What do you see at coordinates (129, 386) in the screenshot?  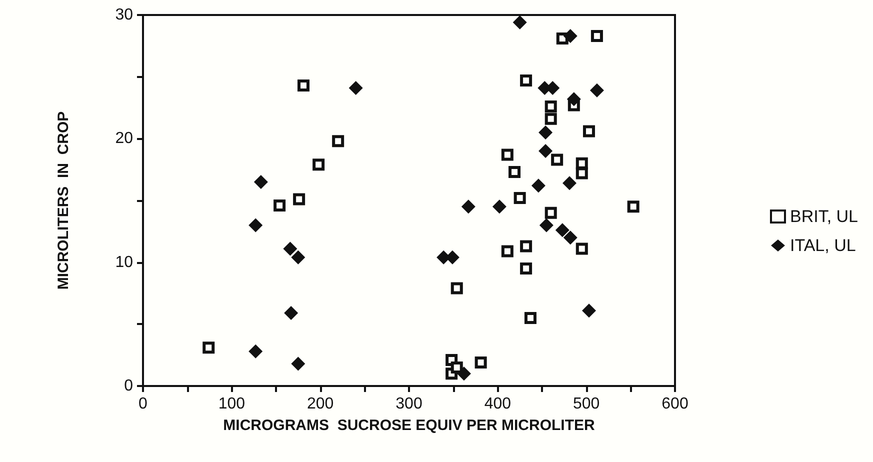 I see `y-tick-label: 0` at bounding box center [129, 386].